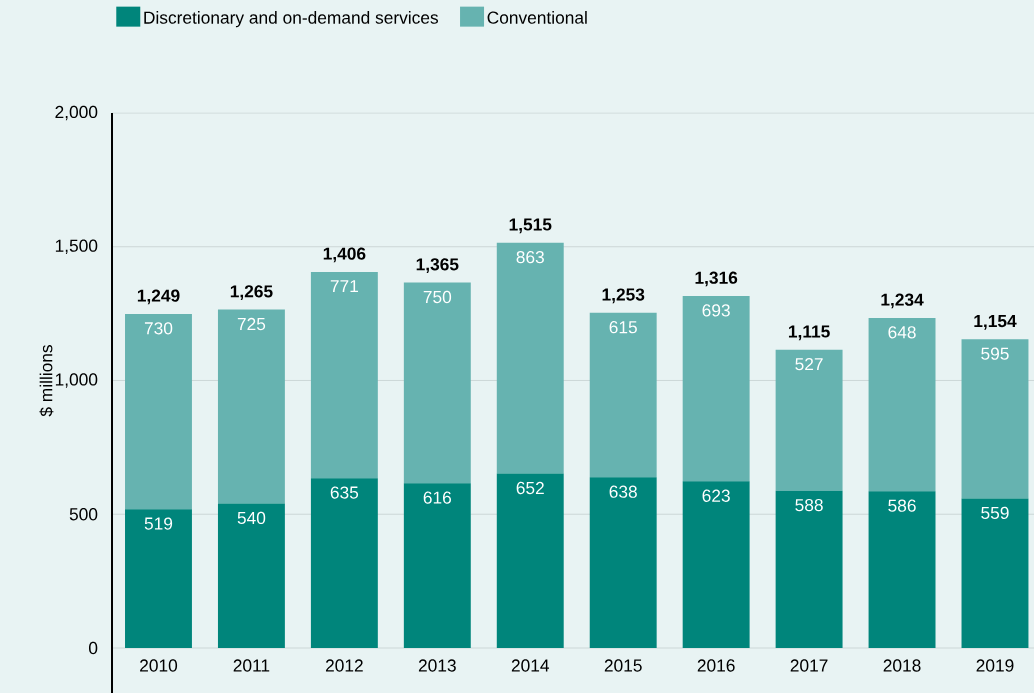 This screenshot has width=1034, height=693. Describe the element at coordinates (902, 505) in the screenshot. I see `data-label: 586` at that location.